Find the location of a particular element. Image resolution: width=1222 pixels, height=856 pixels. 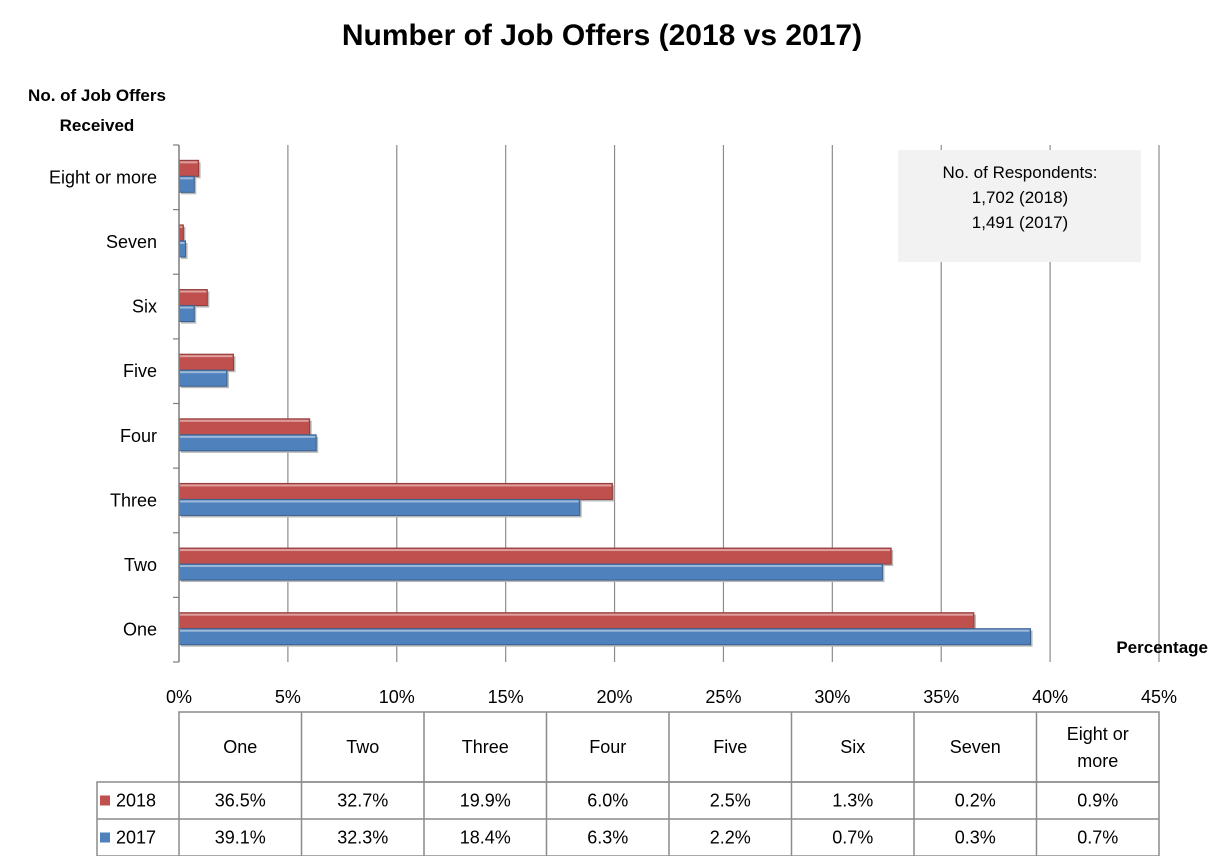

table-value-cell: 32.3% is located at coordinates (362, 838).